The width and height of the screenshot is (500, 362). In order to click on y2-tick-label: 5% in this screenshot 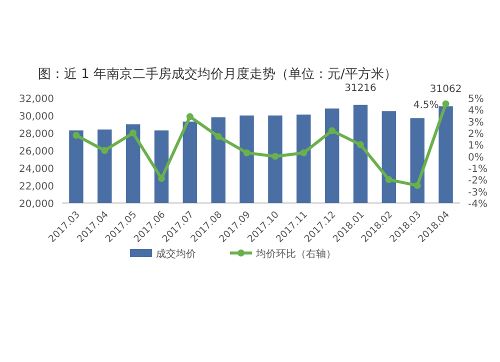, I will do `click(476, 99)`.